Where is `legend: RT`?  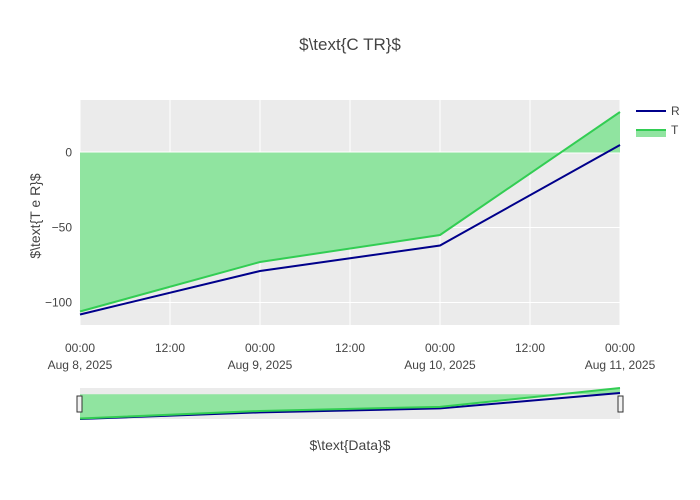
legend: RT is located at coordinates (658, 120).